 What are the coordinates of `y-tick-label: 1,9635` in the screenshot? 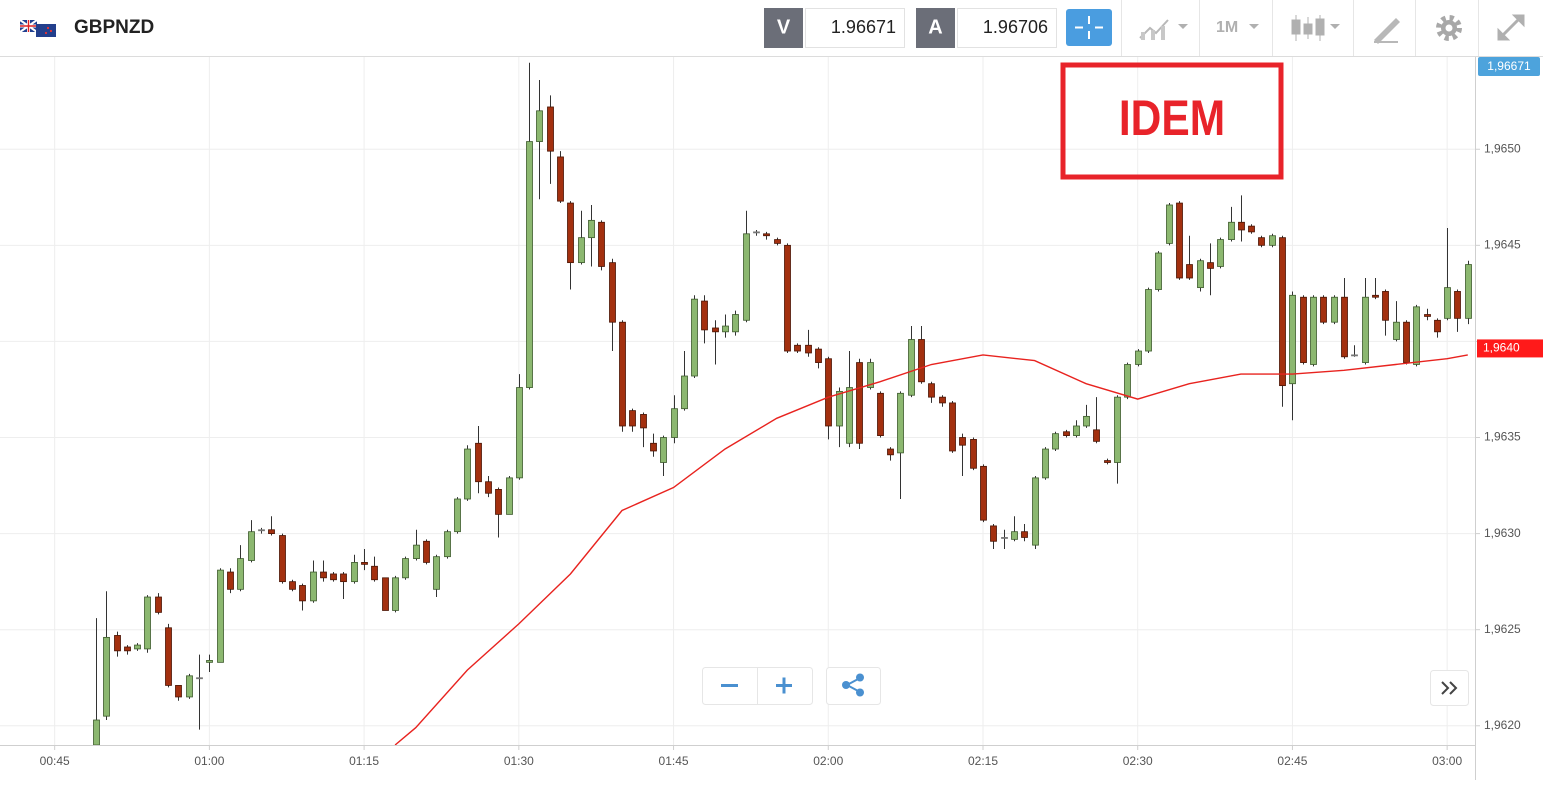 It's located at (1502, 437).